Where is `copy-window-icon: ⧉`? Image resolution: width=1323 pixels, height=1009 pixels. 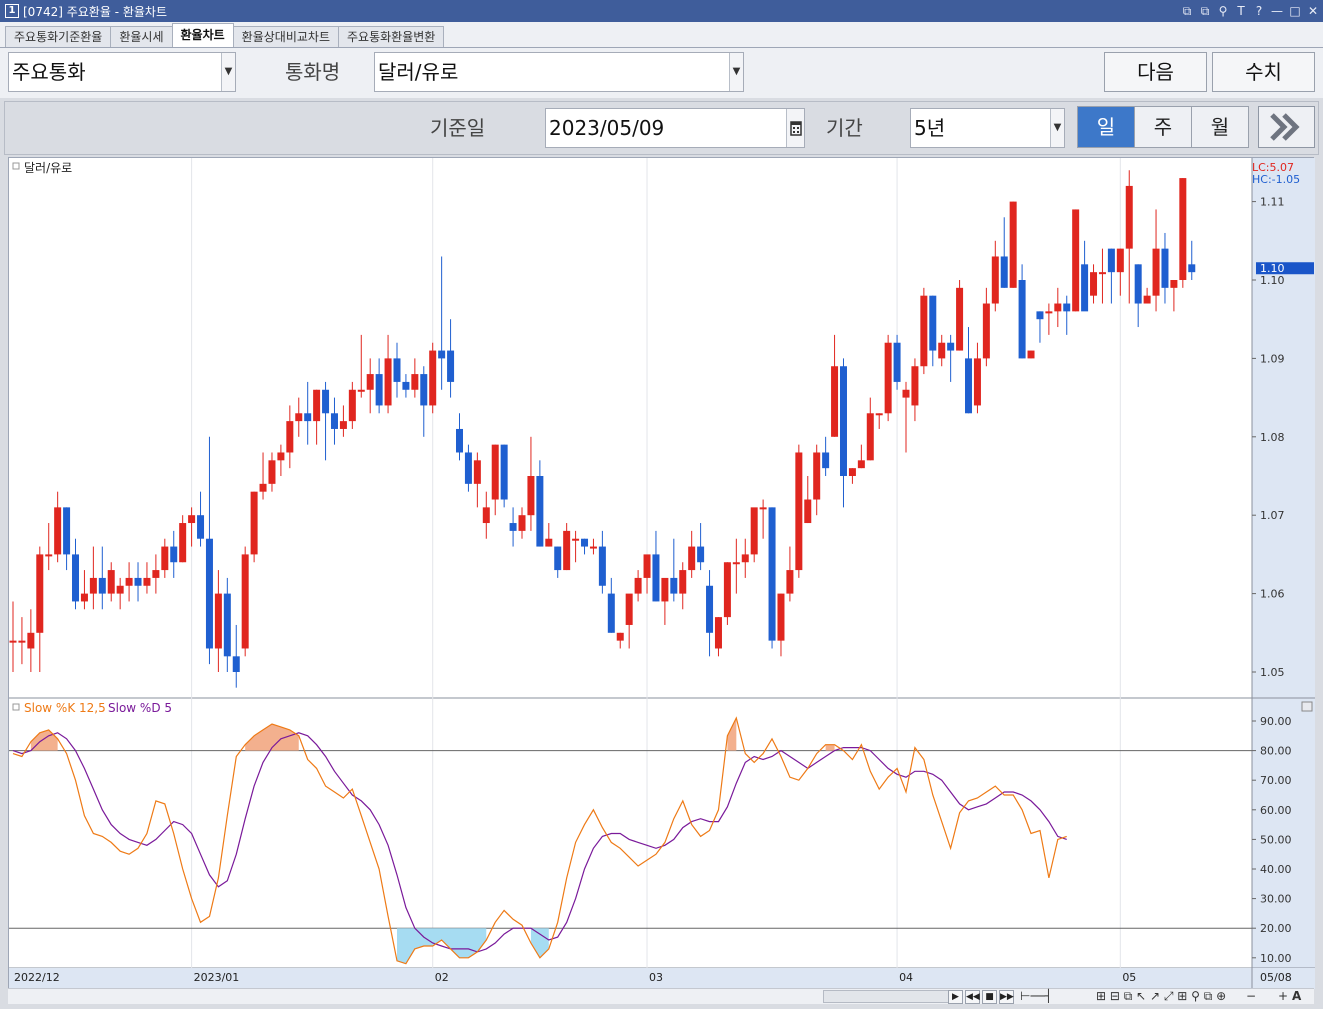 copy-window-icon: ⧉ is located at coordinates (1205, 10).